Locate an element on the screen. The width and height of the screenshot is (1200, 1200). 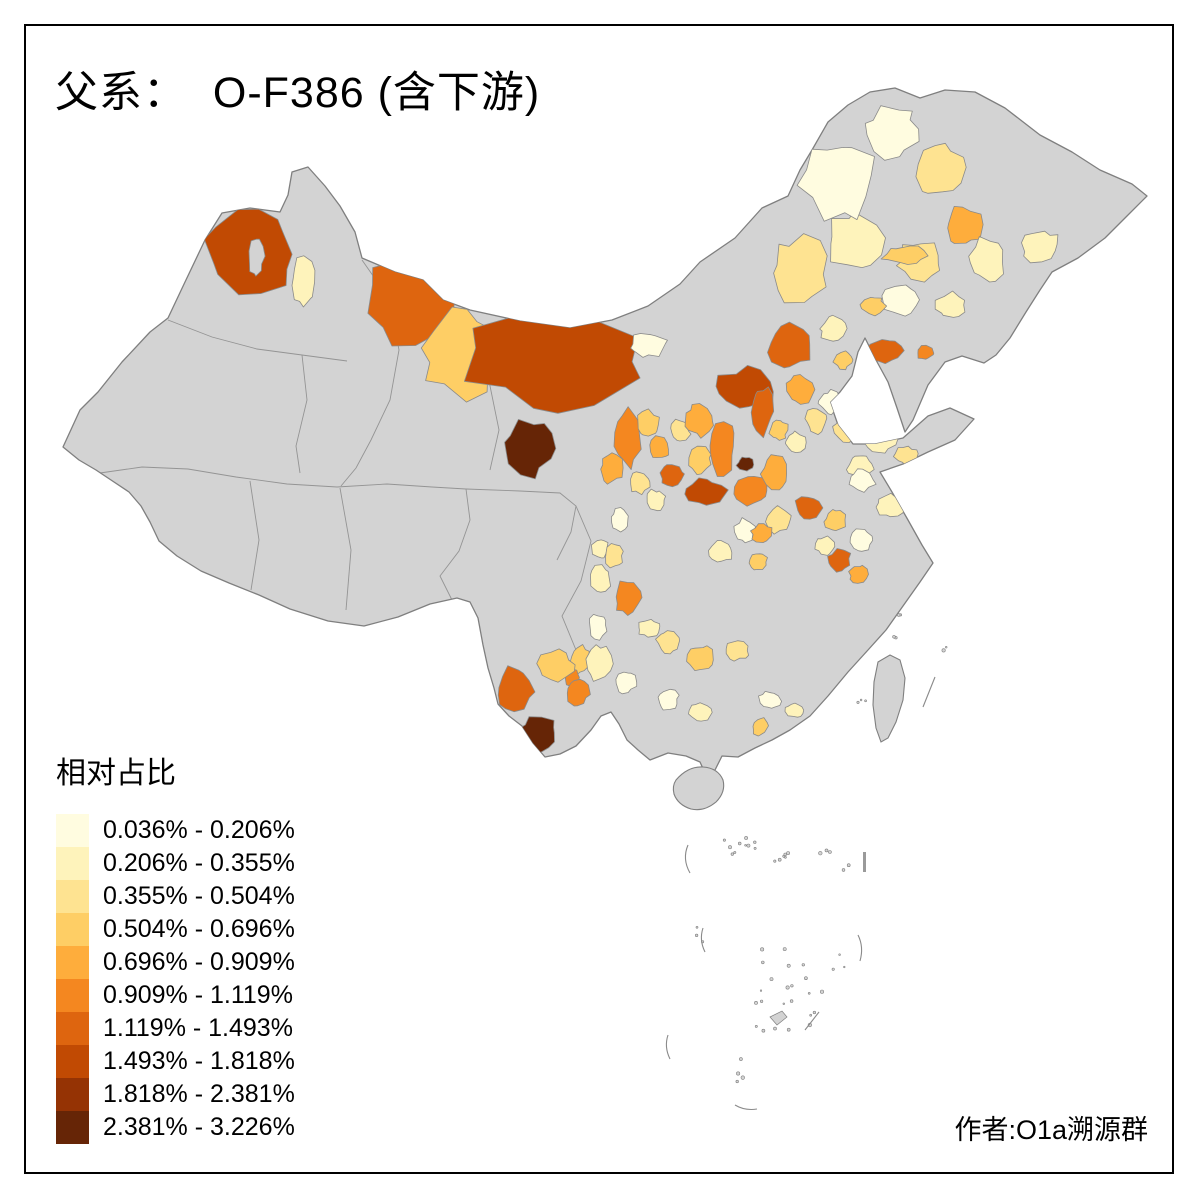
interior-borders is located at coordinates (345, 455).